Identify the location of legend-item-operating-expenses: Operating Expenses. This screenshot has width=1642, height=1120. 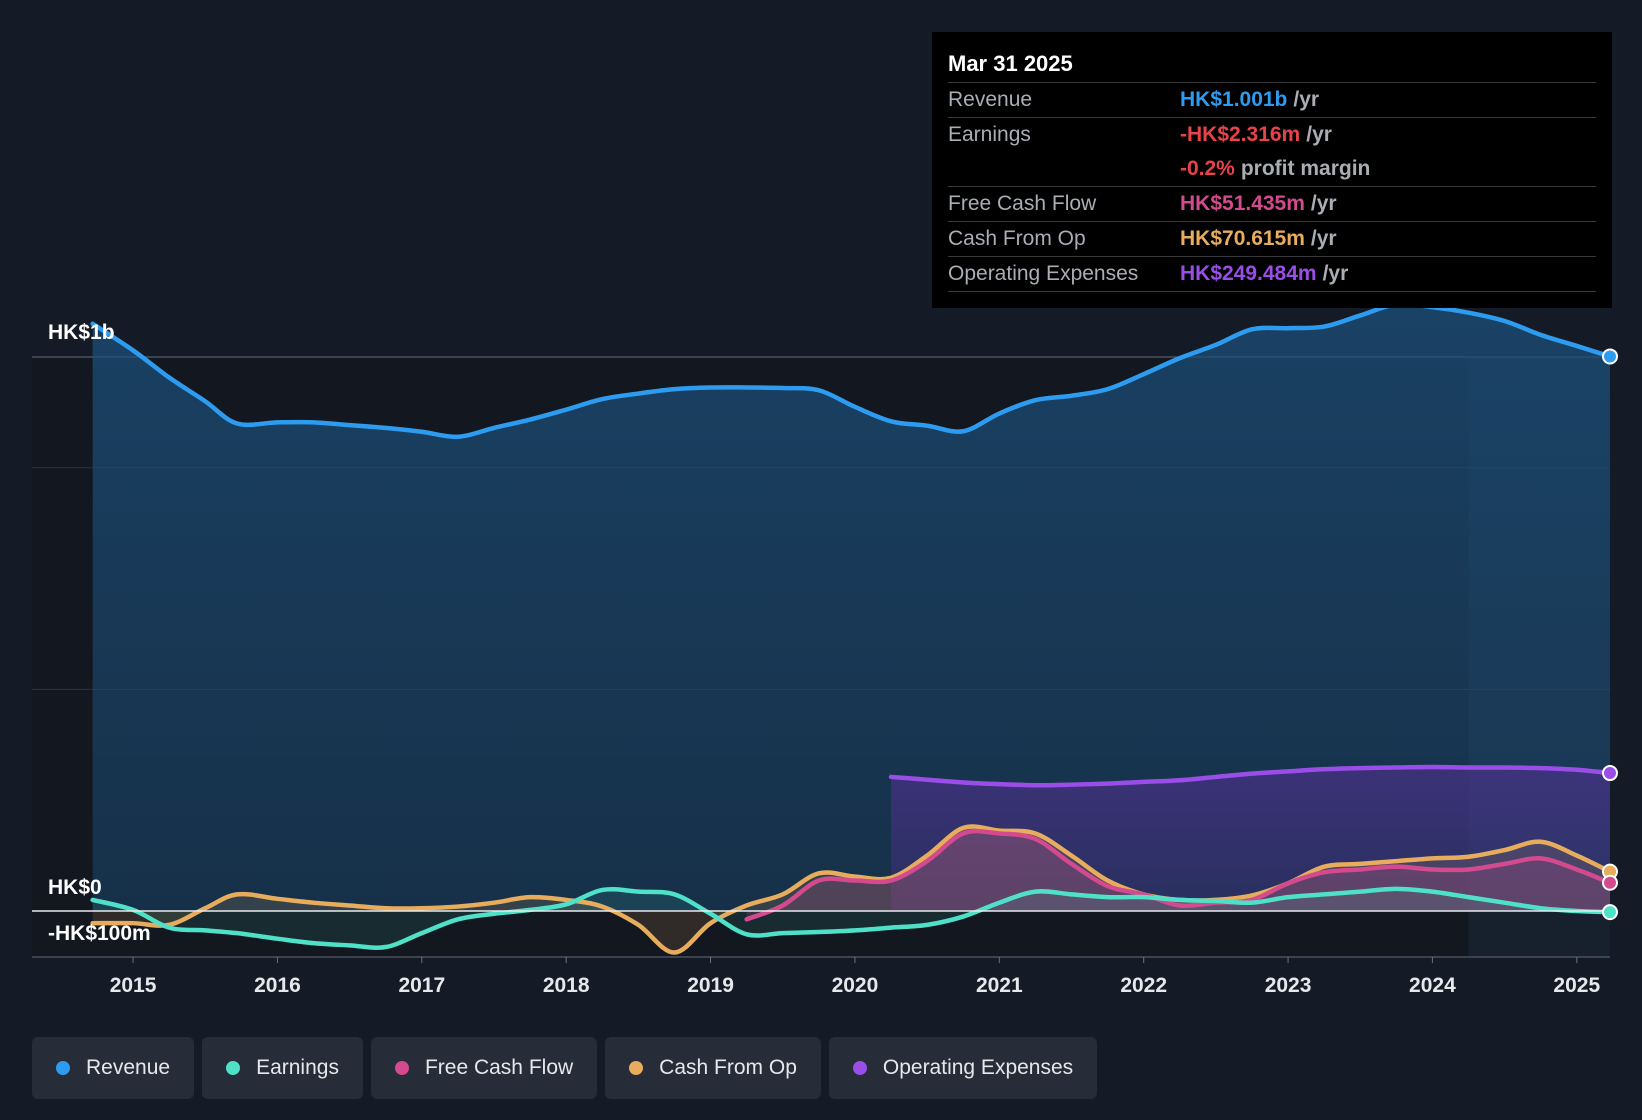
(963, 1068).